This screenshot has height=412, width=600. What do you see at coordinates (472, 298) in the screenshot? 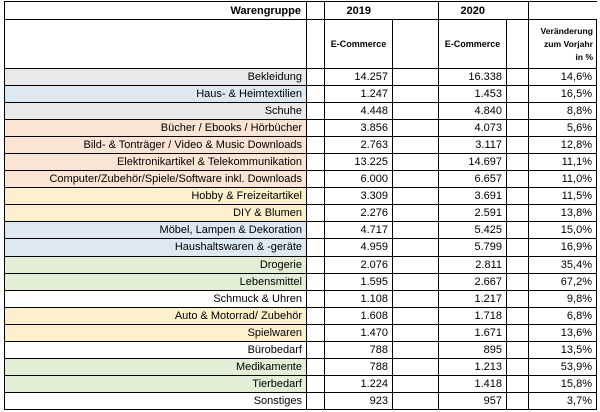
I see `value-2020-cell: 1.217` at bounding box center [472, 298].